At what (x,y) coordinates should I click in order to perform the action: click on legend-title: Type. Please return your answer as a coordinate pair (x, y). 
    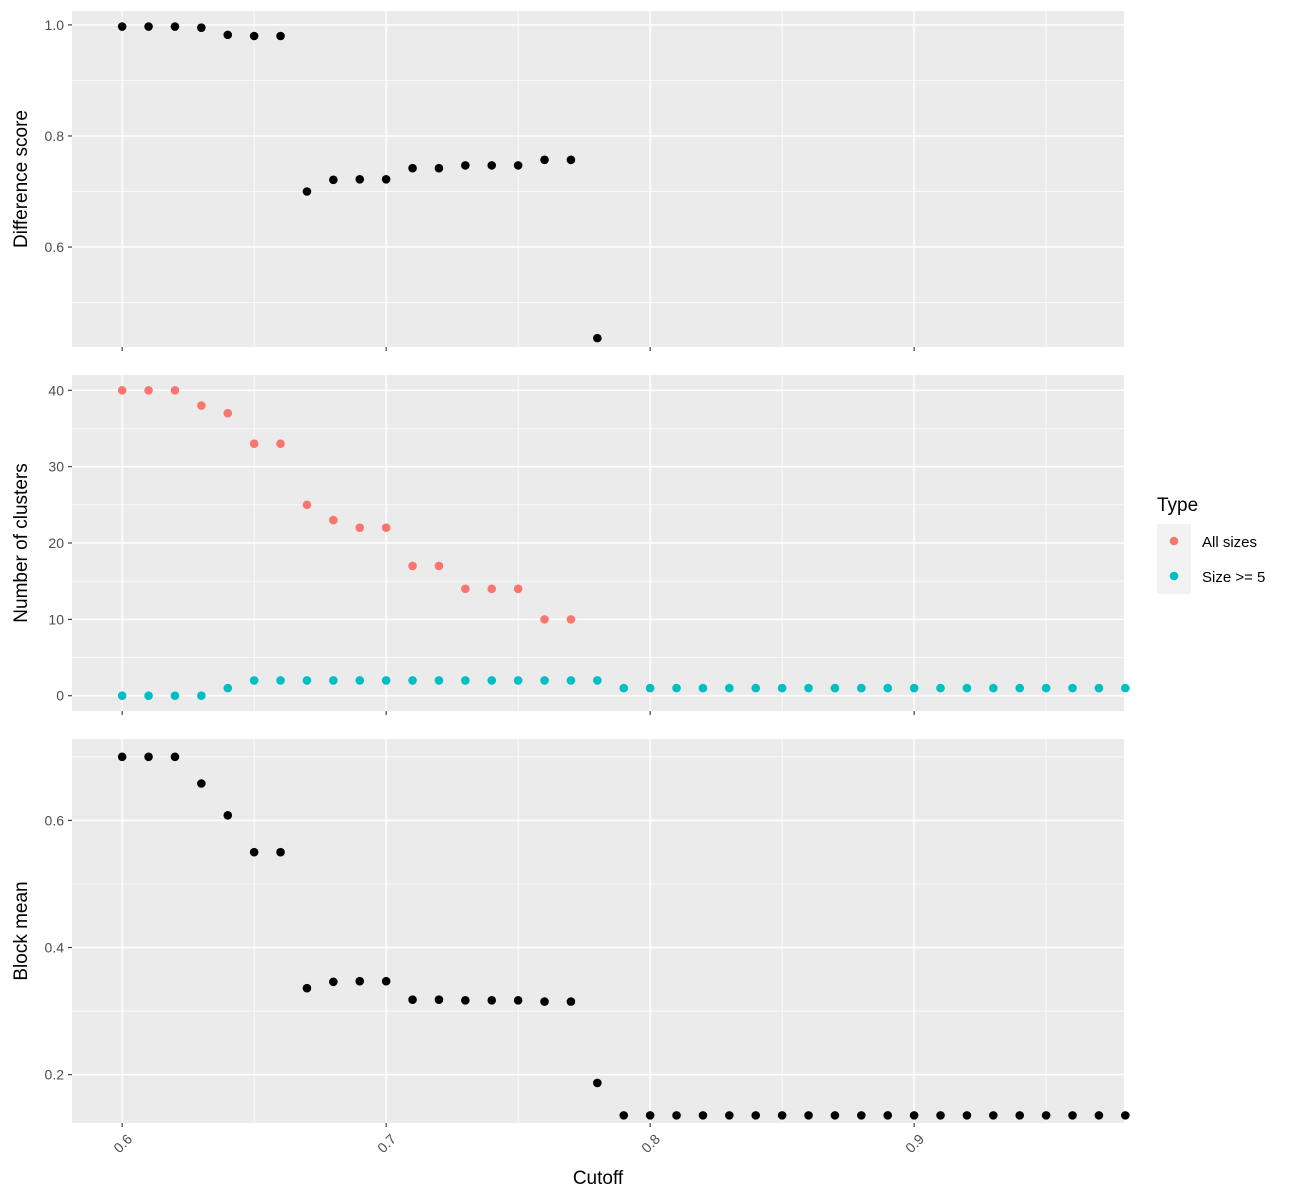
    Looking at the image, I should click on (1177, 505).